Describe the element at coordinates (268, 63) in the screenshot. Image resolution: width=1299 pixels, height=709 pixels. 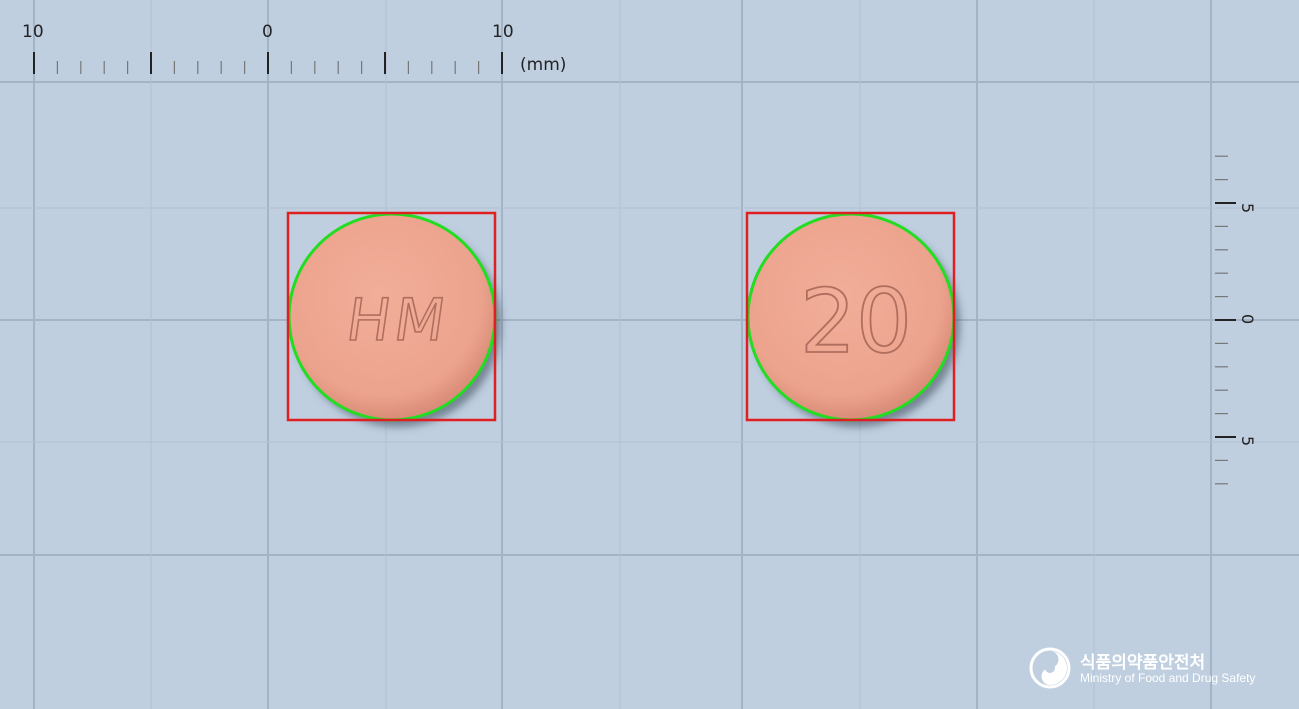
I see `top-ruler-ticks` at that location.